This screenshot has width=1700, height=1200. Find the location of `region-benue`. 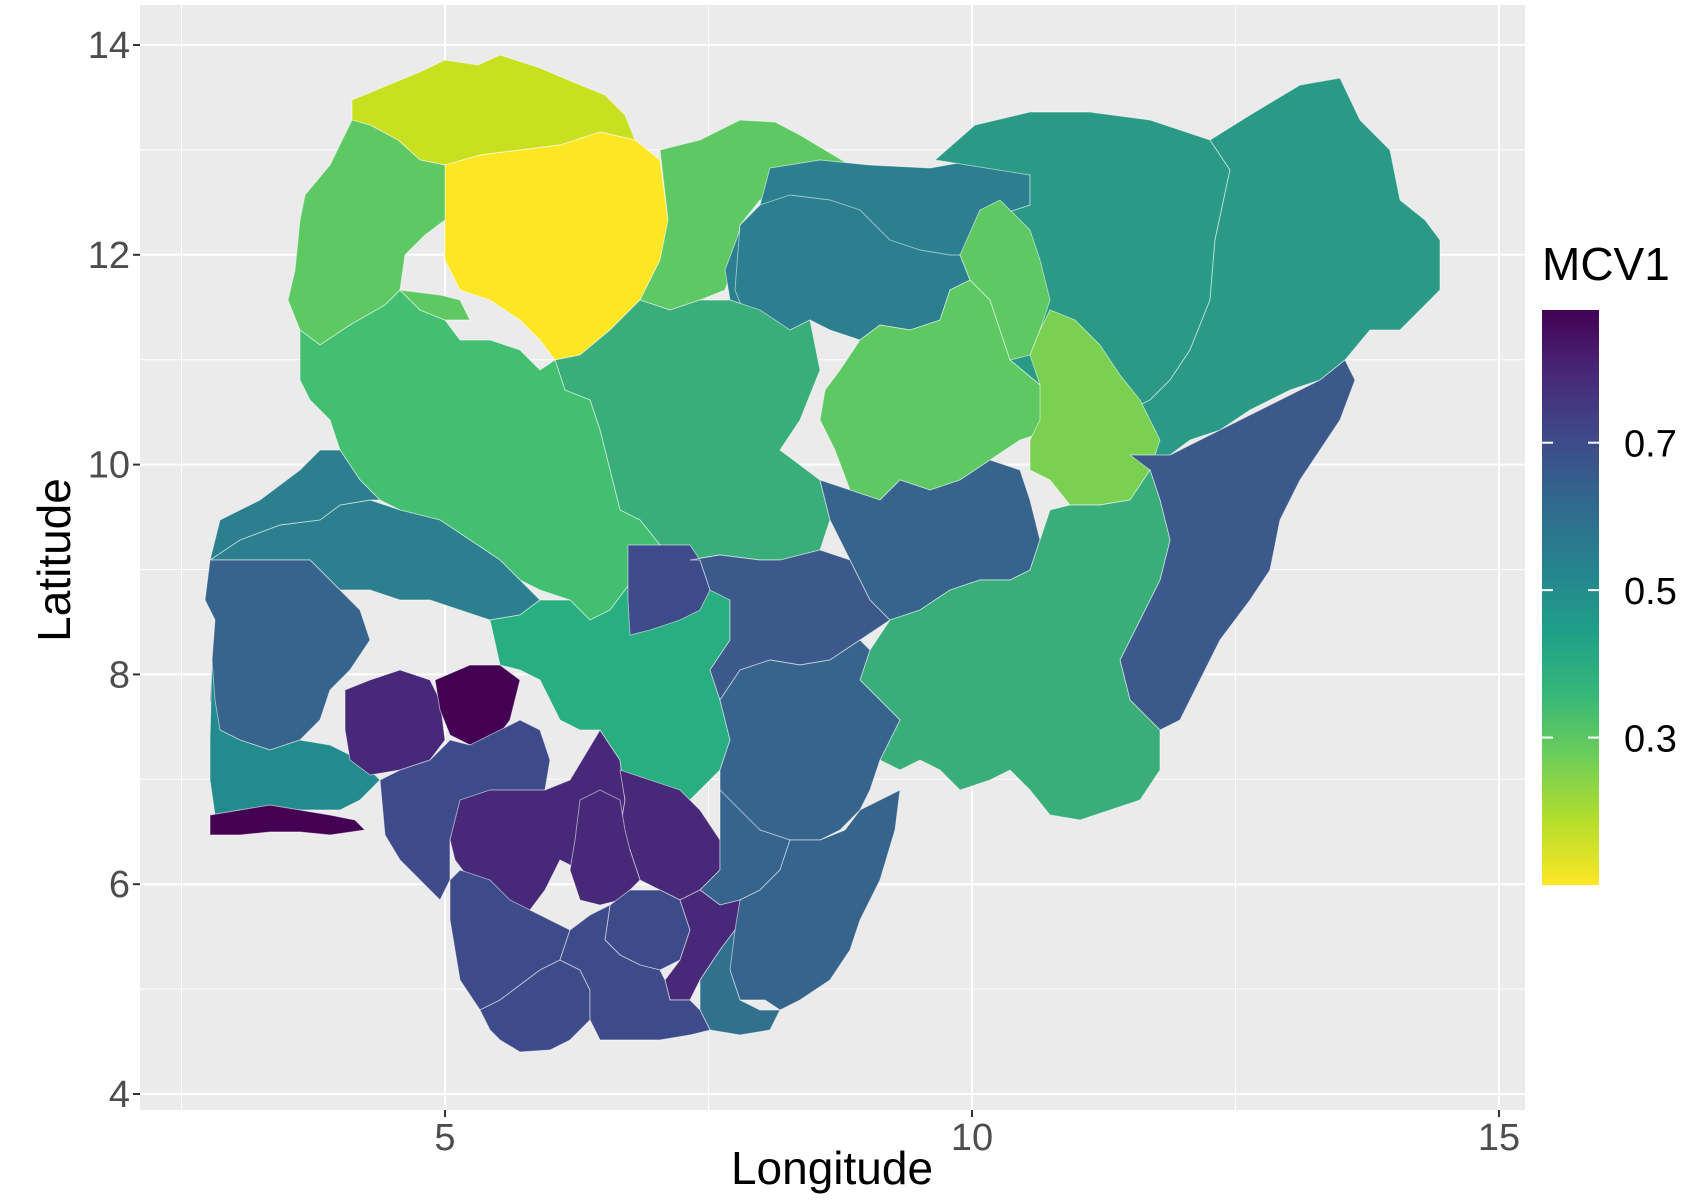

region-benue is located at coordinates (810, 740).